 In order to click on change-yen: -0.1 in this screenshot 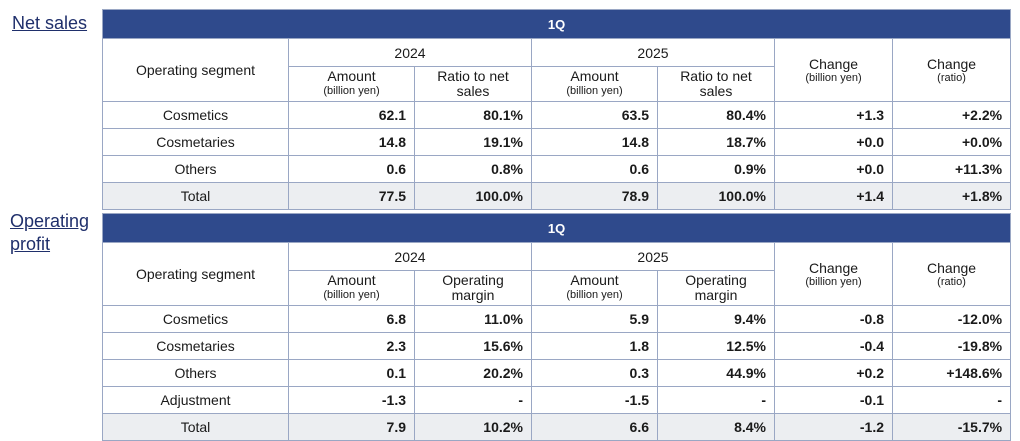, I will do `click(833, 400)`.